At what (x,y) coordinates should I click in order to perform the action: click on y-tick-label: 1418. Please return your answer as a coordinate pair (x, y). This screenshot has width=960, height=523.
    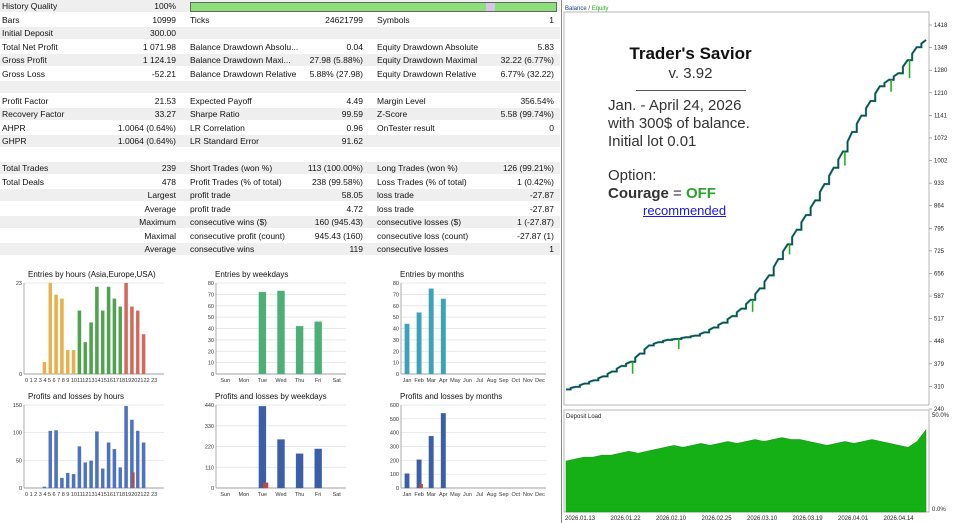
    Looking at the image, I should click on (941, 26).